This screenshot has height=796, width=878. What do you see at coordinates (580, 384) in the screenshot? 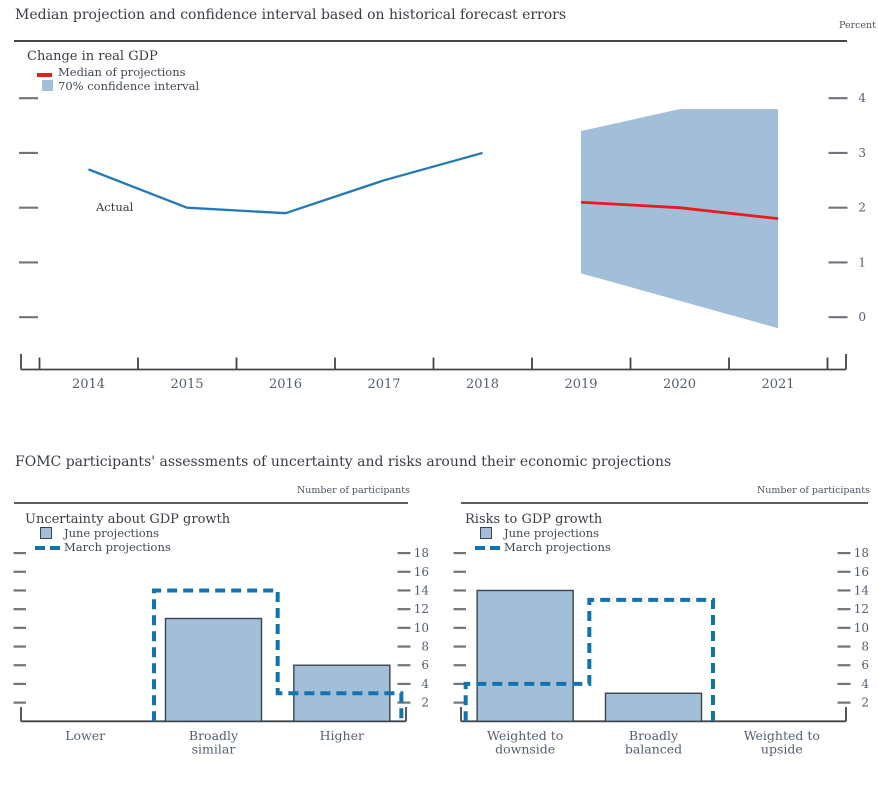
I see `year-label: 2019` at bounding box center [580, 384].